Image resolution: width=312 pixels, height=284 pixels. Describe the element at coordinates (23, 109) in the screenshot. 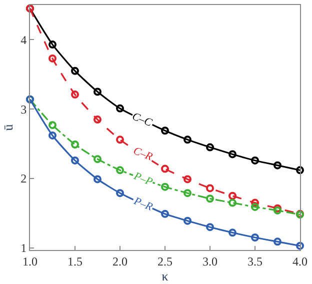

I see `y-tick-label: 3` at that location.